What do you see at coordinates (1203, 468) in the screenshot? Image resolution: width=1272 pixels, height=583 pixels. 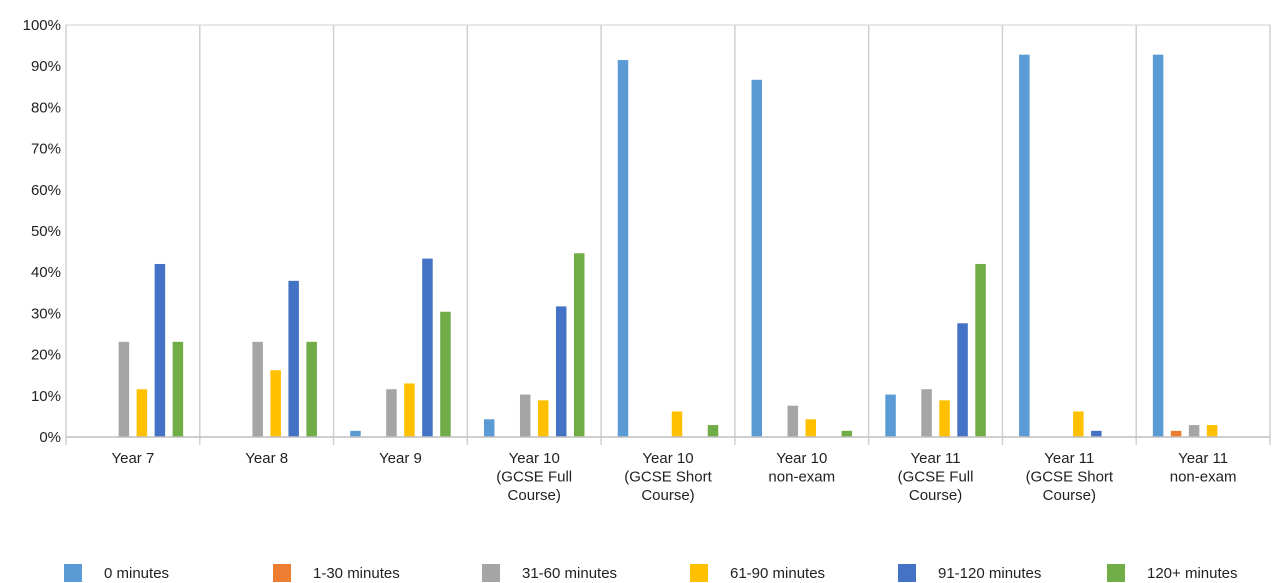 I see `x-category-label: Year 11 non-exam` at bounding box center [1203, 468].